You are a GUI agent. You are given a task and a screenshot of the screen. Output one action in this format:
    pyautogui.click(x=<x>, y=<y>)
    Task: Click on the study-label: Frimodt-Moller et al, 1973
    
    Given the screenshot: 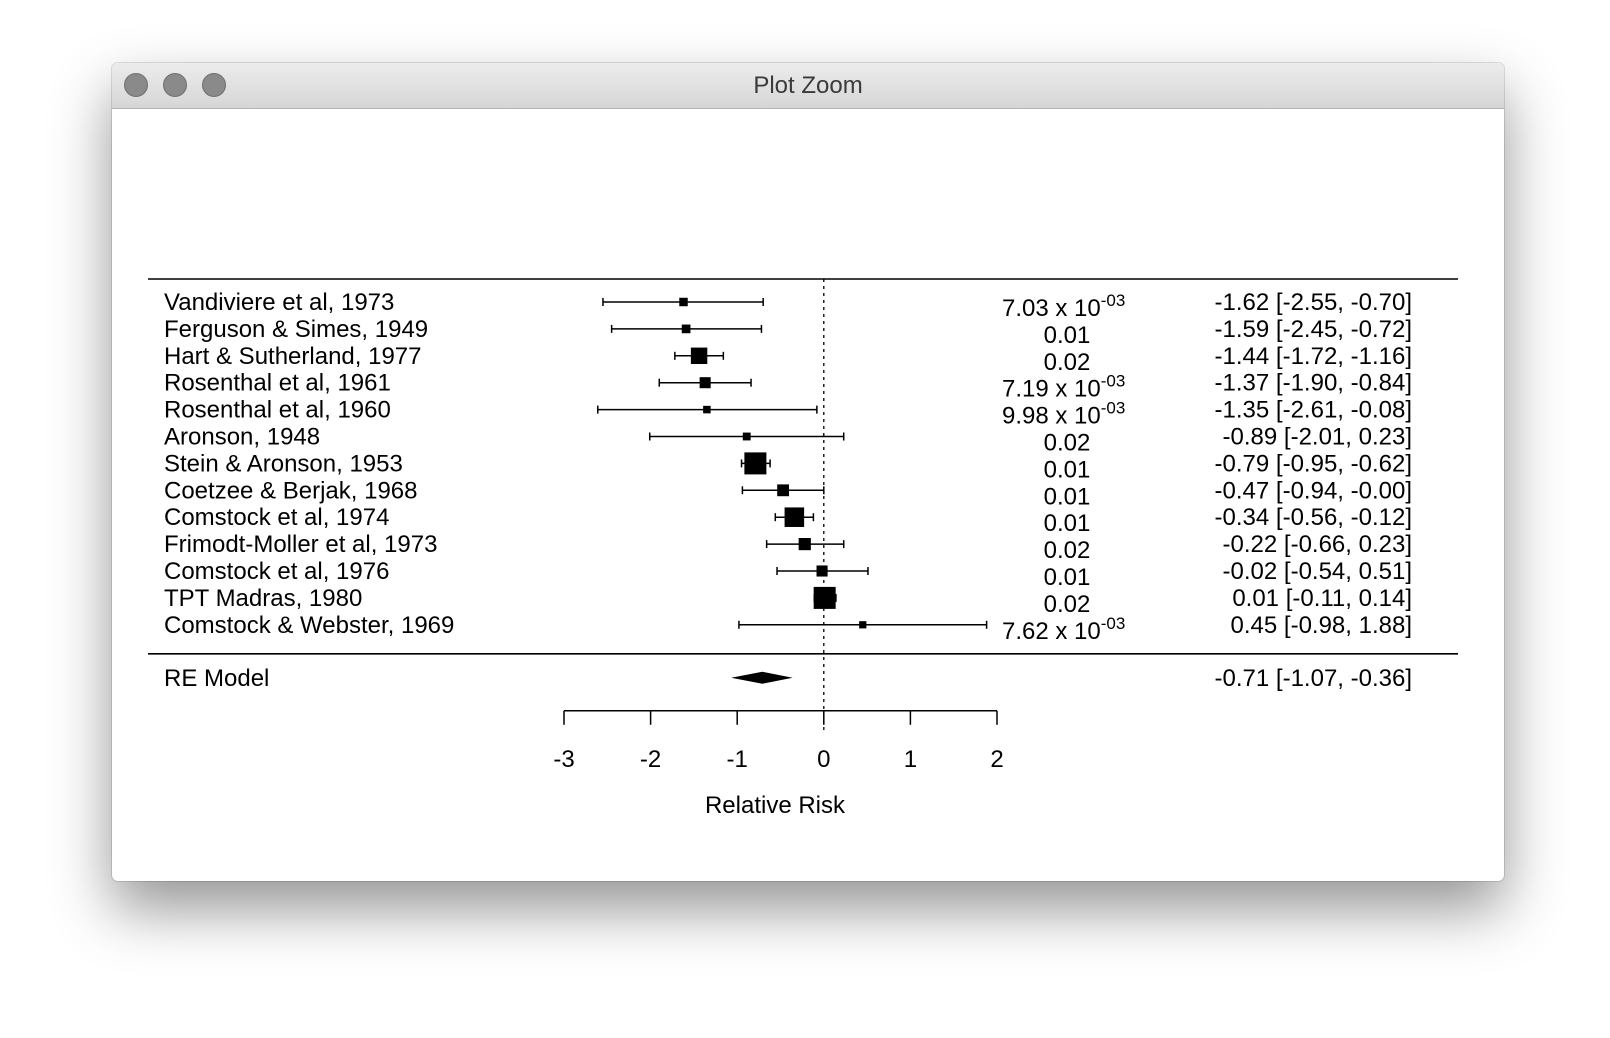 What is the action you would take?
    pyautogui.click(x=300, y=544)
    